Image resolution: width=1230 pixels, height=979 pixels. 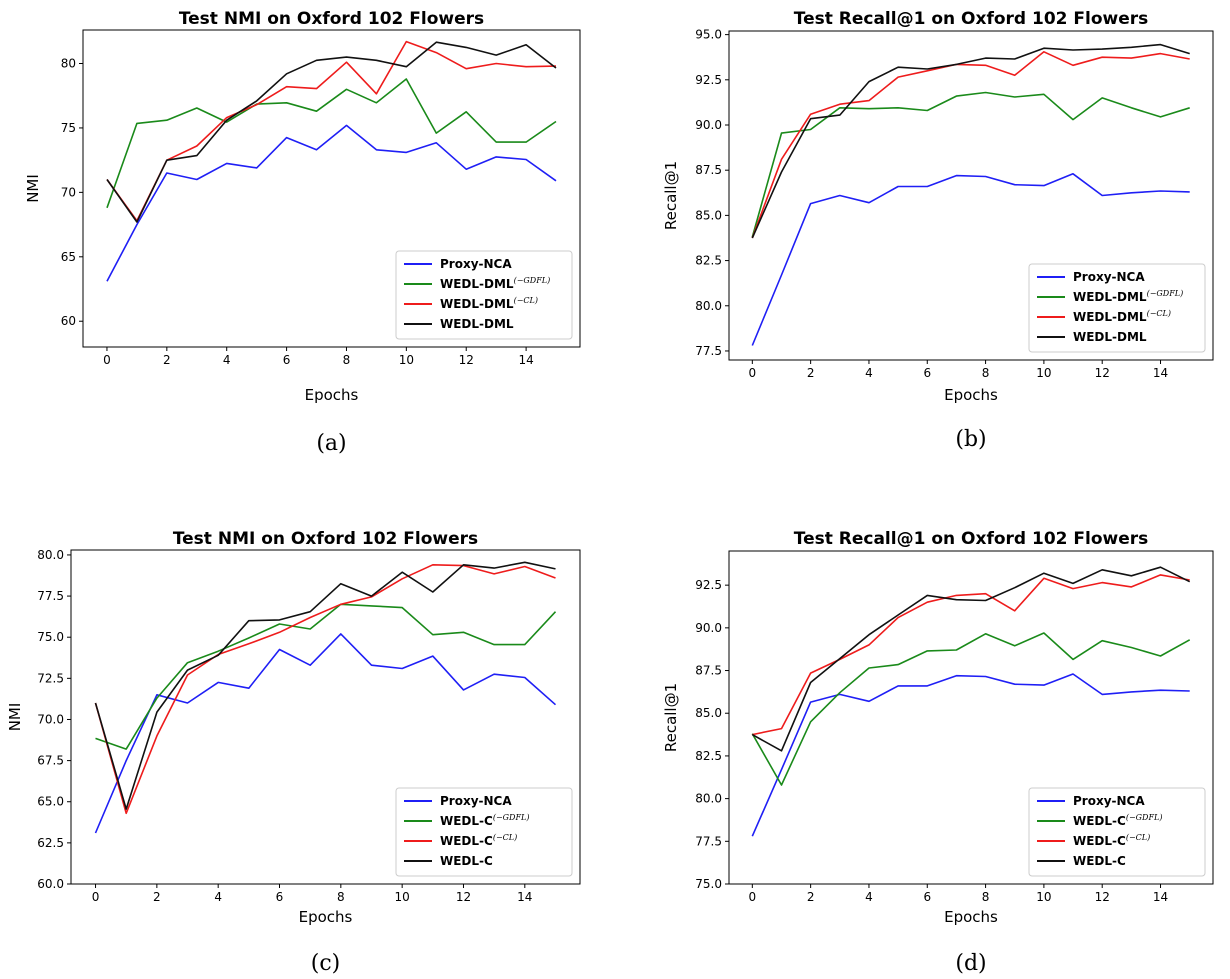 I want to click on panel-caption: (d), so click(x=970, y=963).